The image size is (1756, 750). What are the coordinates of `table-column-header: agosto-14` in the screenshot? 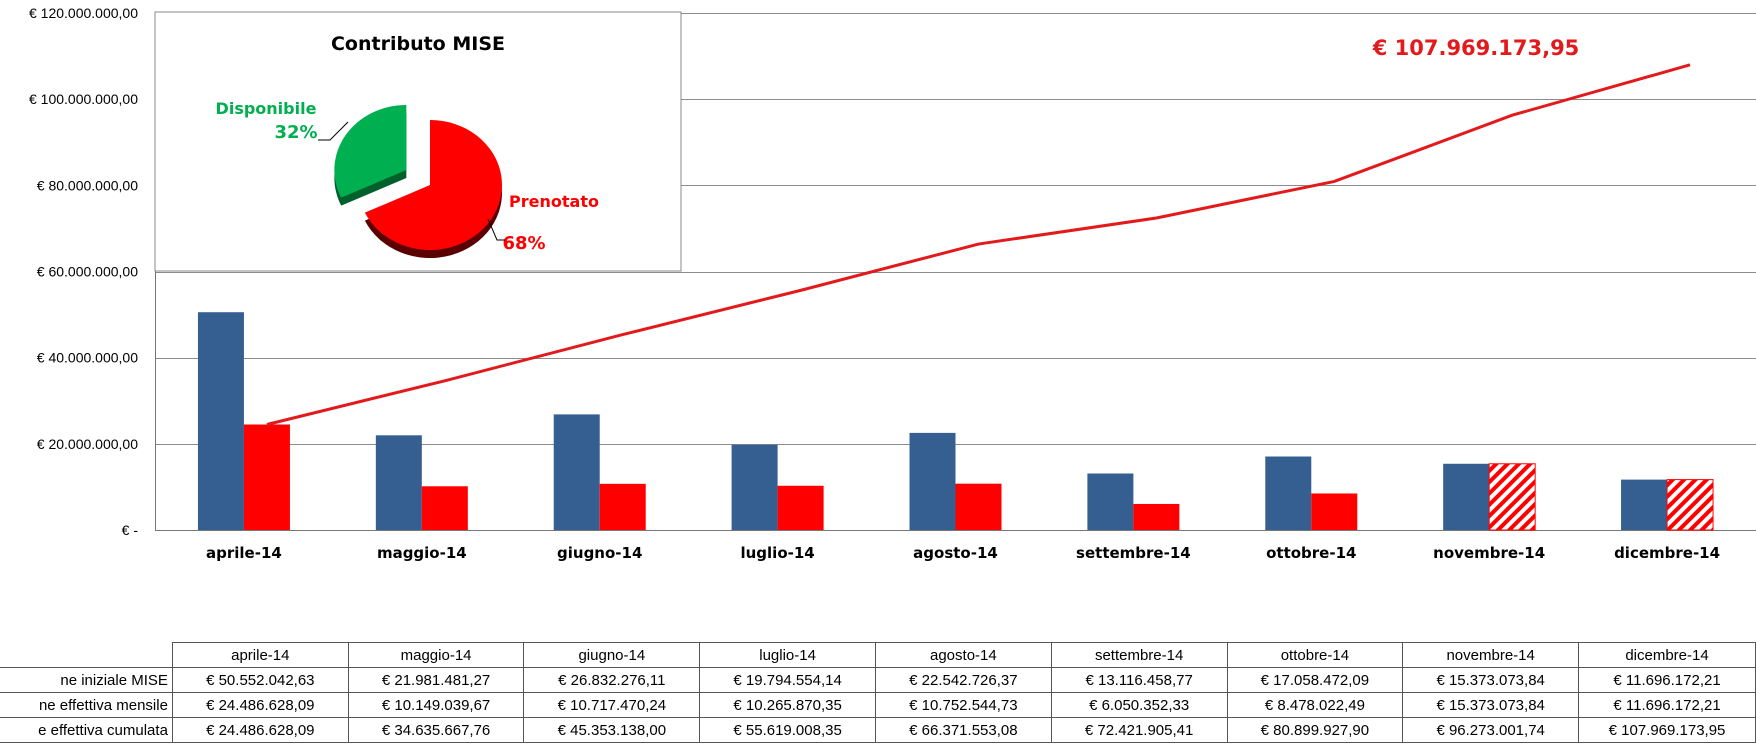 It's located at (963, 655).